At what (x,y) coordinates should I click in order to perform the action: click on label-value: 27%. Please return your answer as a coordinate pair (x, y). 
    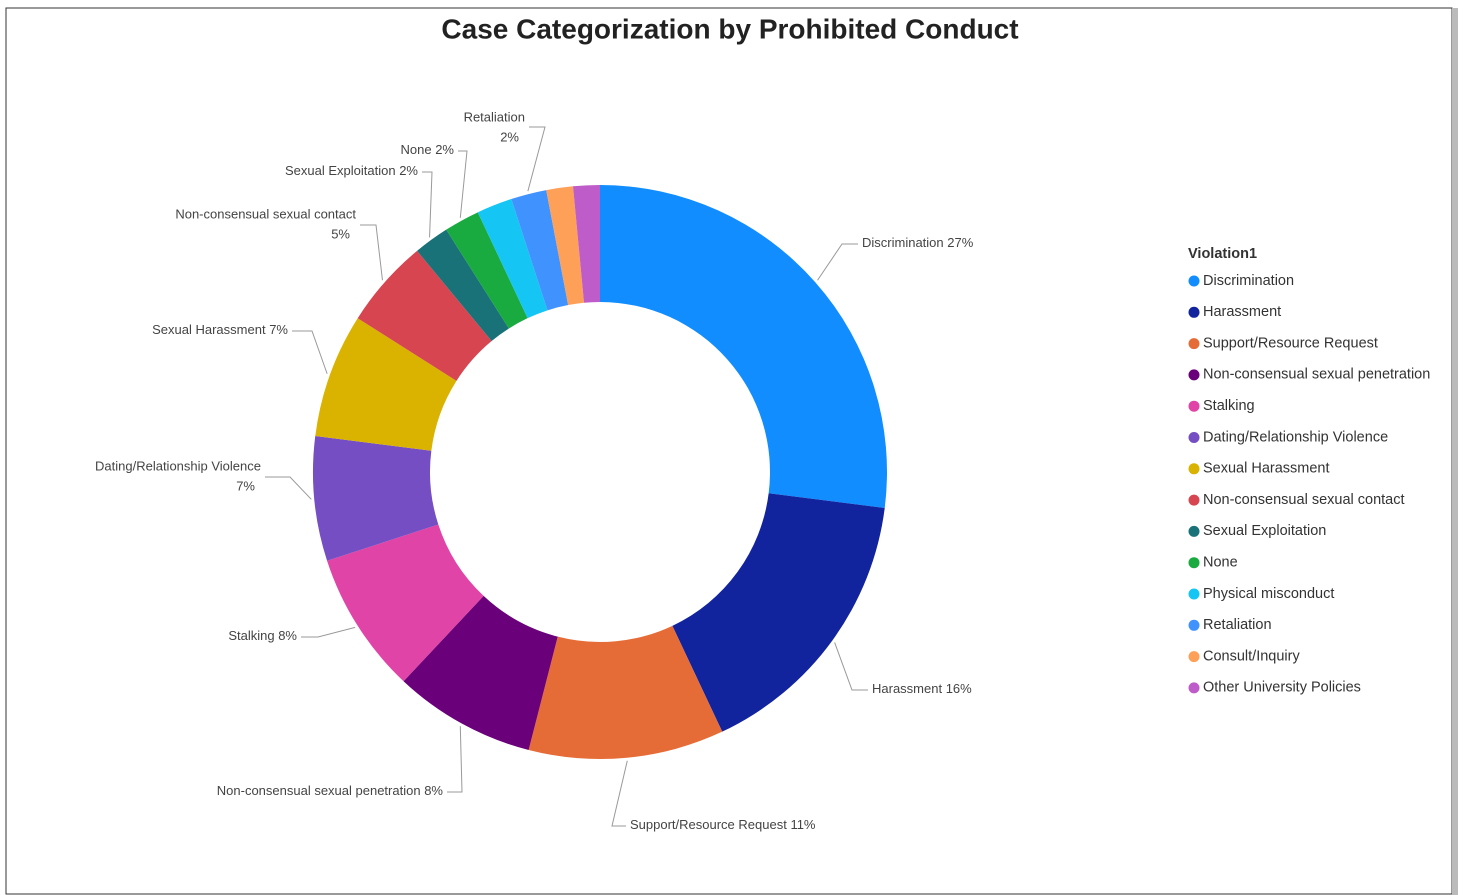
    Looking at the image, I should click on (960, 242).